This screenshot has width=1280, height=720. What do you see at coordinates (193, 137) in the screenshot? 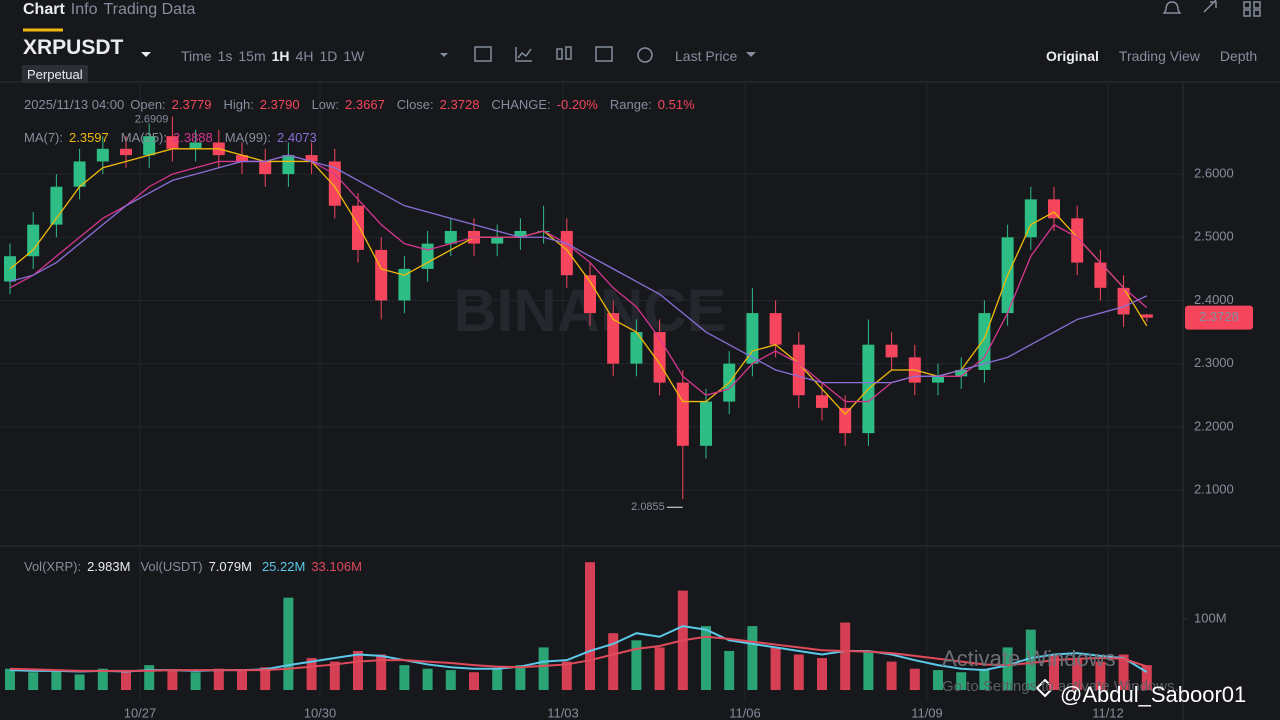
I see `legend-value: 2.3888` at bounding box center [193, 137].